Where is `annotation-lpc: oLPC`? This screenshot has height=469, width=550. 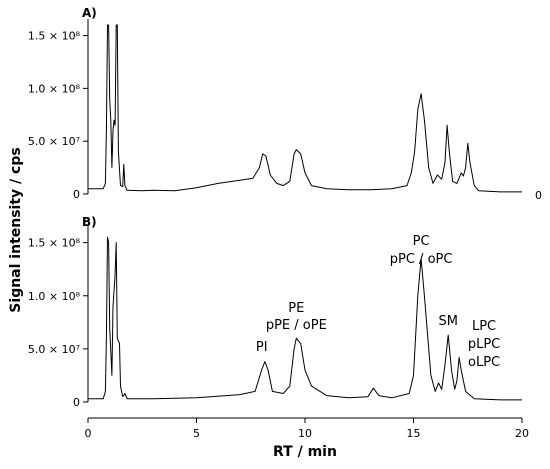
annotation-lpc: oLPC is located at coordinates (484, 362).